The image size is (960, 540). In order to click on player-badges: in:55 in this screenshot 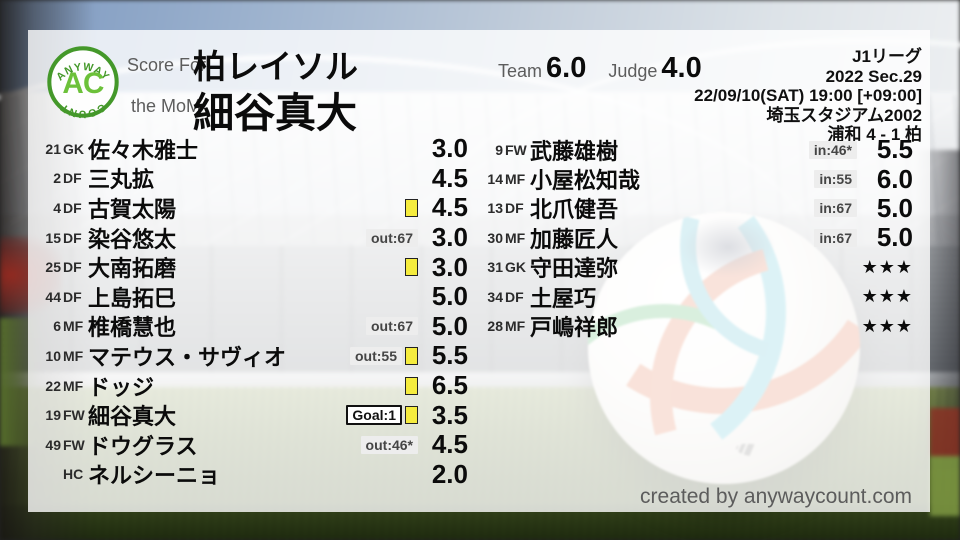, I will do `click(835, 179)`.